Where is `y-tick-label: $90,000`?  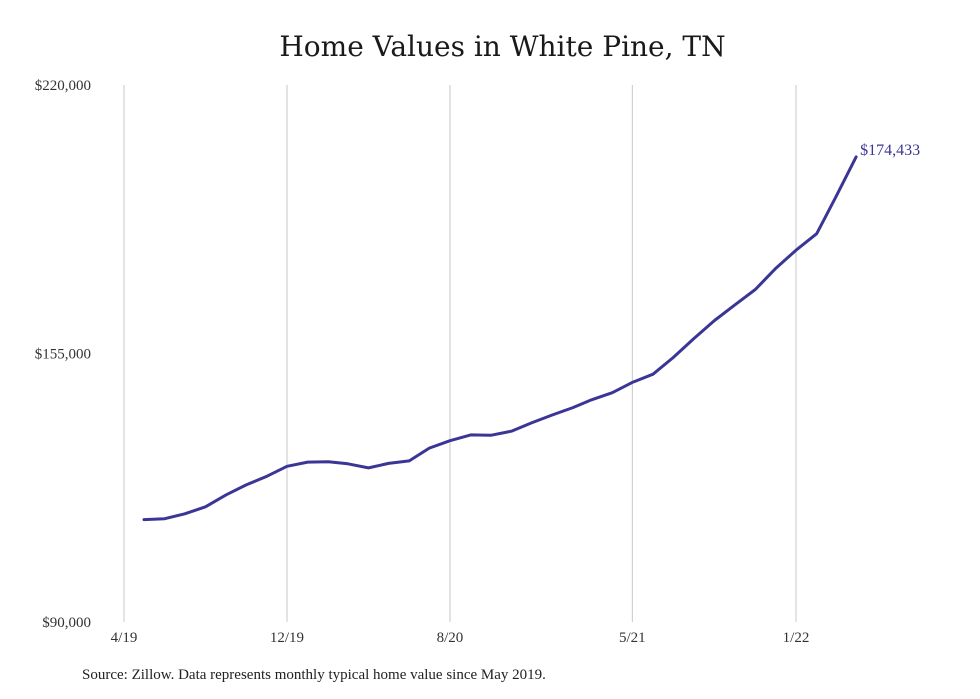
y-tick-label: $90,000 is located at coordinates (66, 623).